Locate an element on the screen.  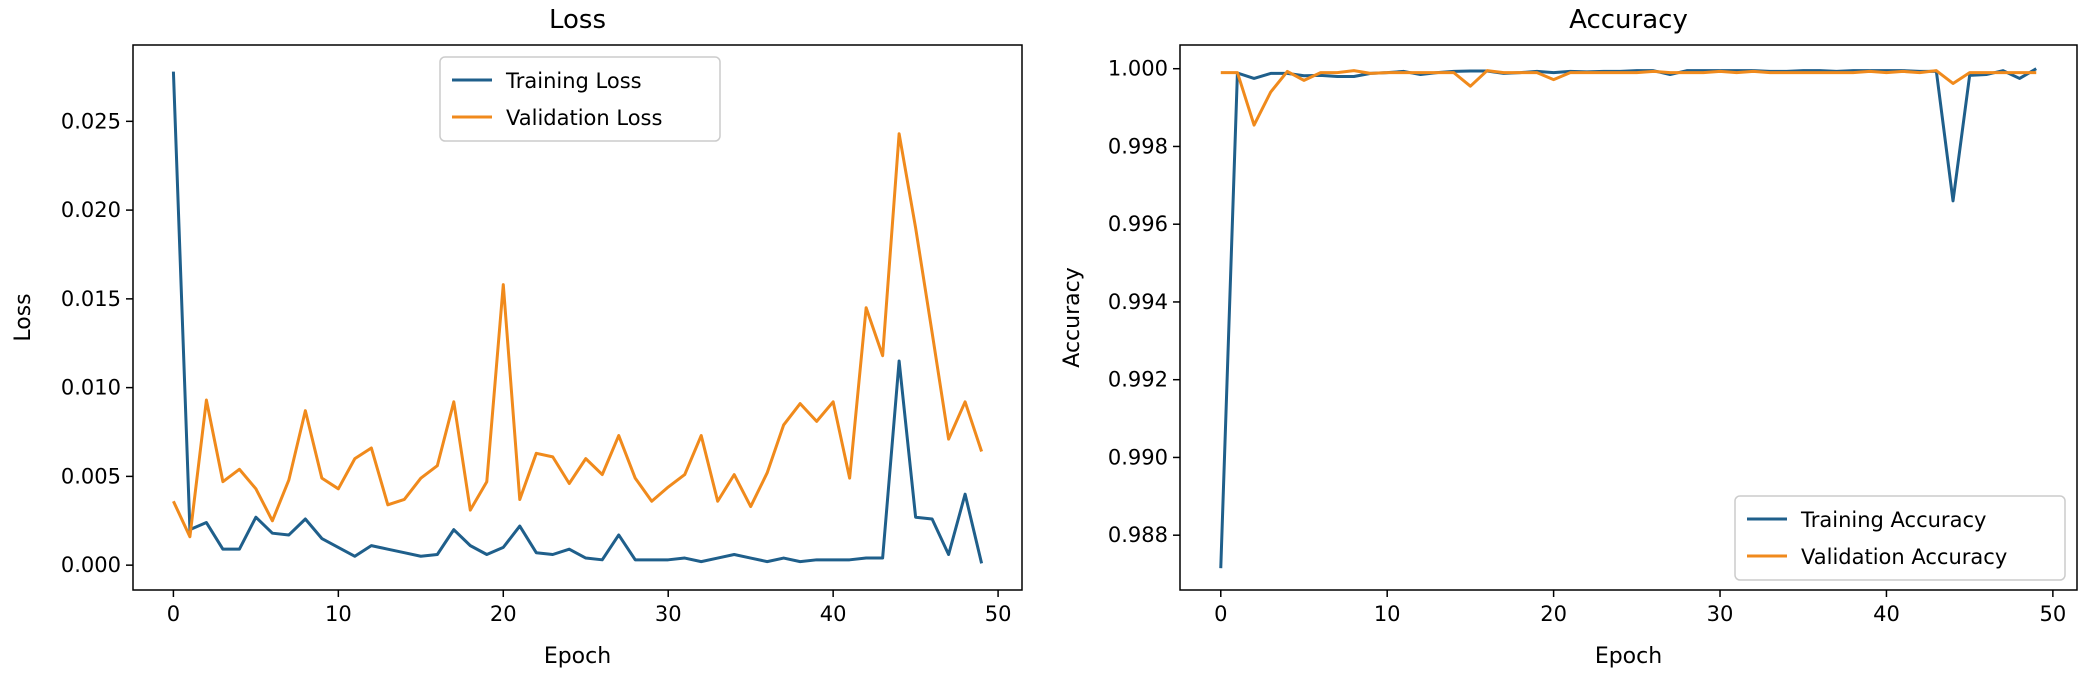
series-line-validation-accuracy is located at coordinates (1628, 98).